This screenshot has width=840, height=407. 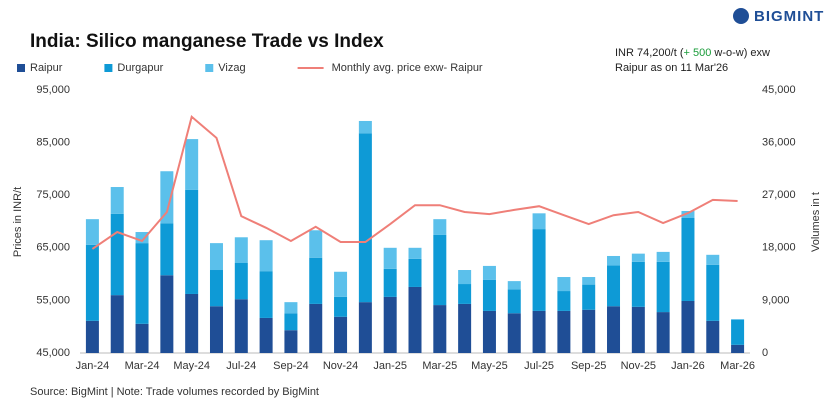 What do you see at coordinates (776, 300) in the screenshot?
I see `y2-tick-label: 9,000` at bounding box center [776, 300].